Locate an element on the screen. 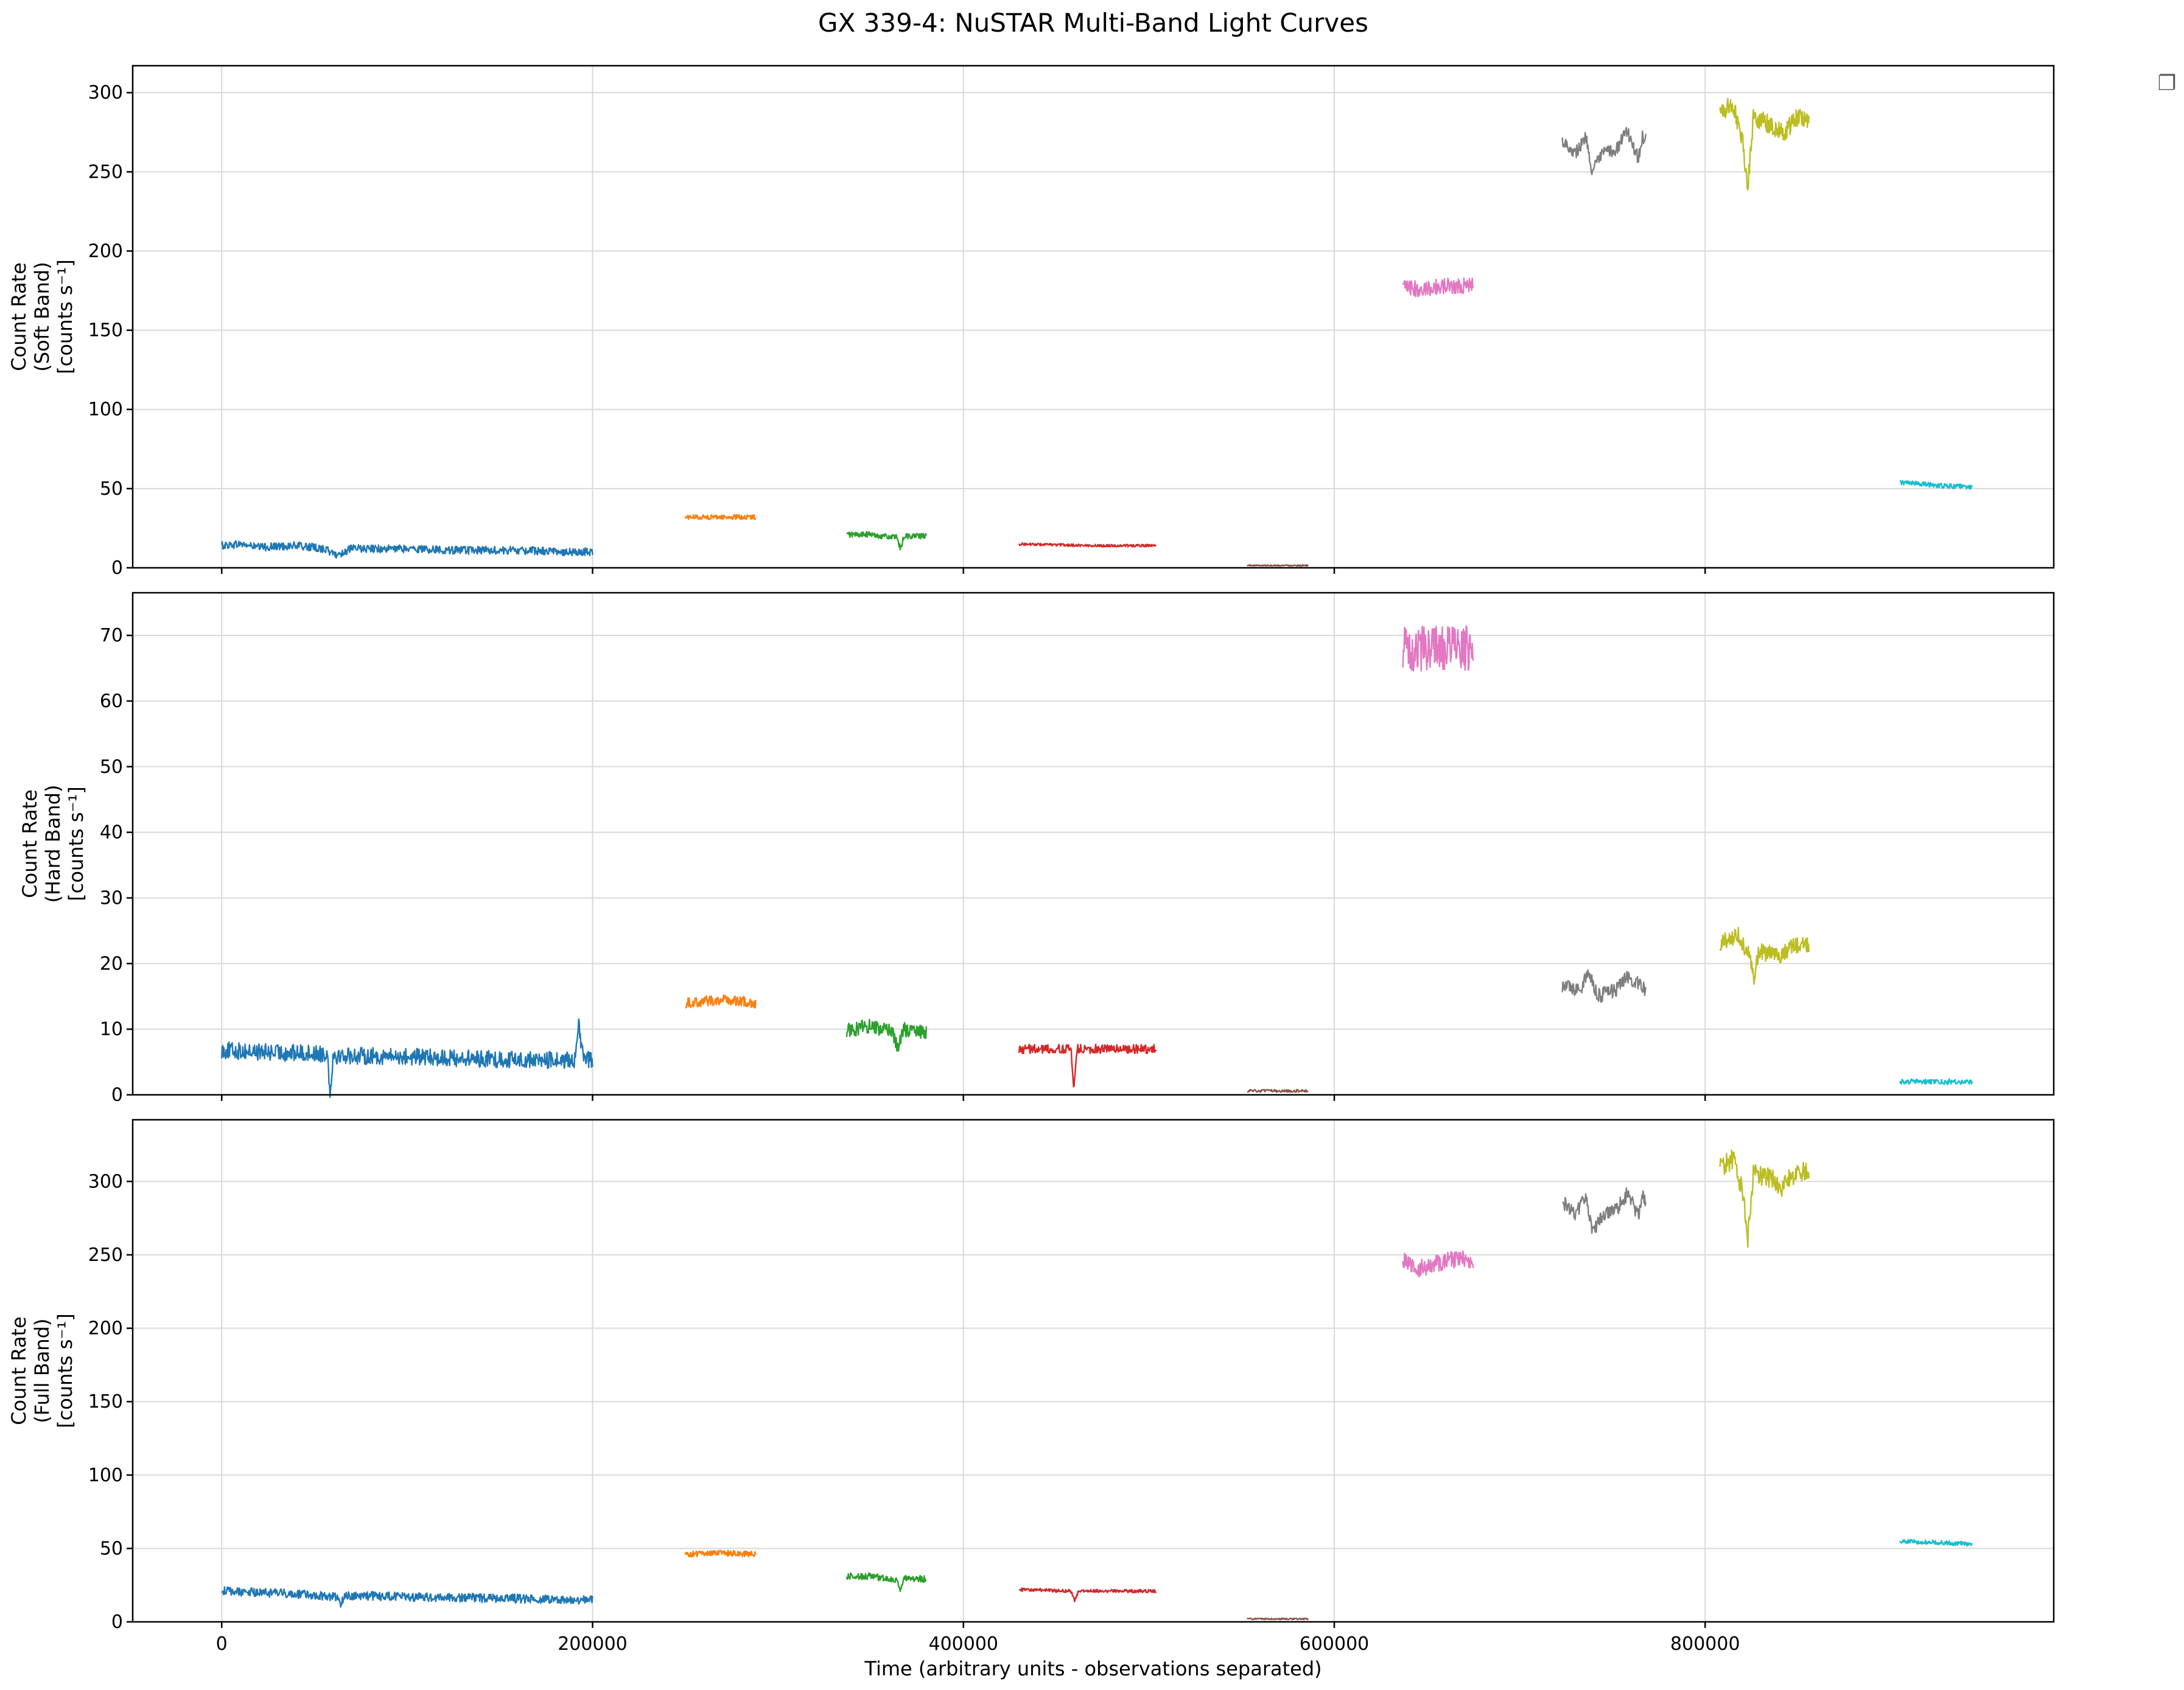  x-tick-label: 200000 is located at coordinates (593, 1644).